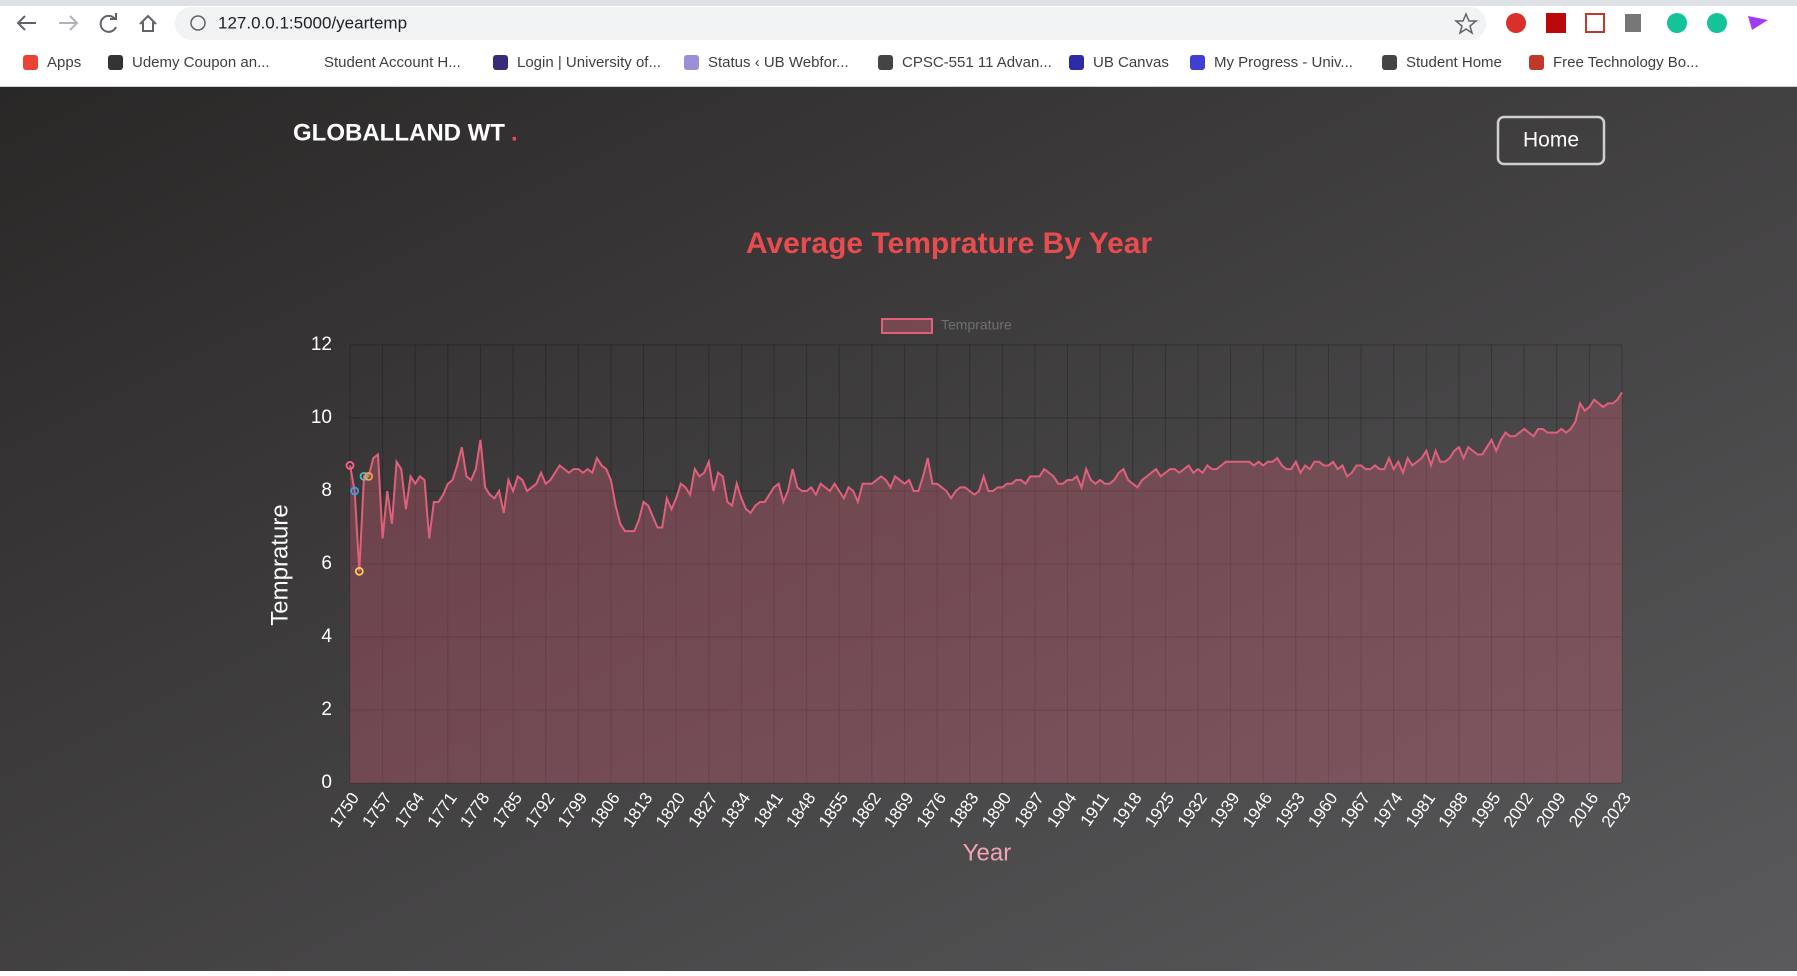  What do you see at coordinates (898, 3) in the screenshot?
I see `tab-strip` at bounding box center [898, 3].